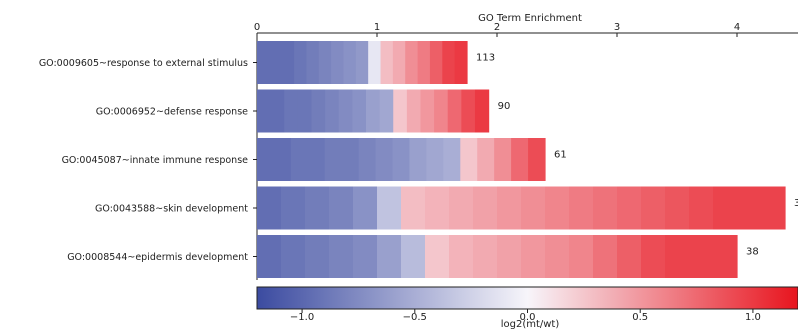 Image resolution: width=798 pixels, height=329 pixels. What do you see at coordinates (560, 155) in the screenshot?
I see `count-label: 61` at bounding box center [560, 155].